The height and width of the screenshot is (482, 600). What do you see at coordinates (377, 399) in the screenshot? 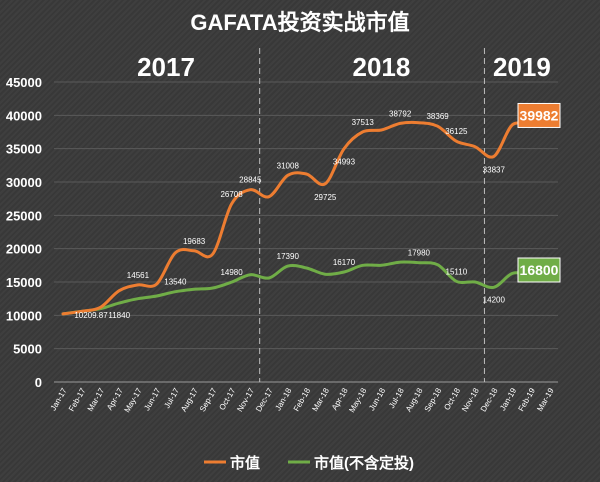
I see `x-tick-label: Jun-18` at bounding box center [377, 399].